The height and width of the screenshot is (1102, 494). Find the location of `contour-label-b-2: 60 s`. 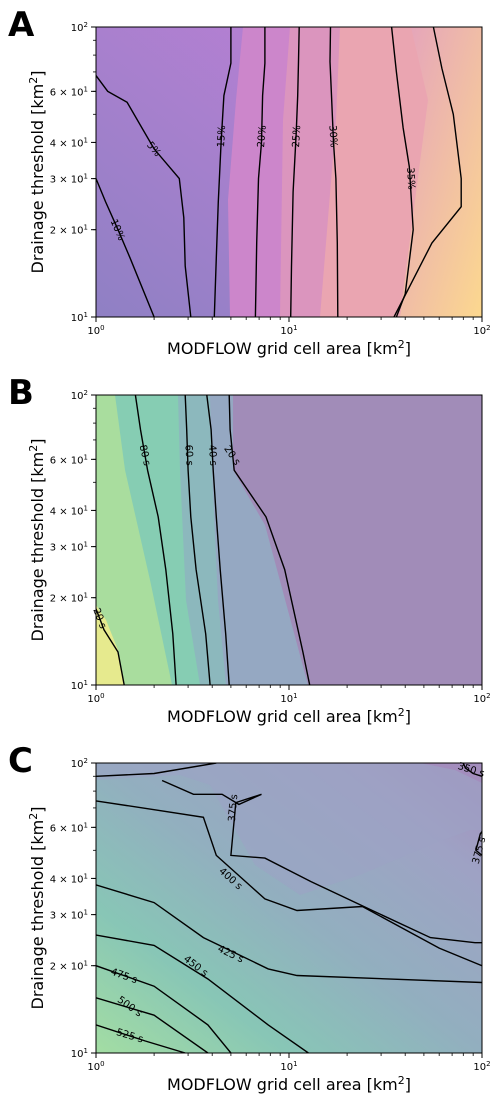

contour-label-b-2: 60 s is located at coordinates (188, 455).